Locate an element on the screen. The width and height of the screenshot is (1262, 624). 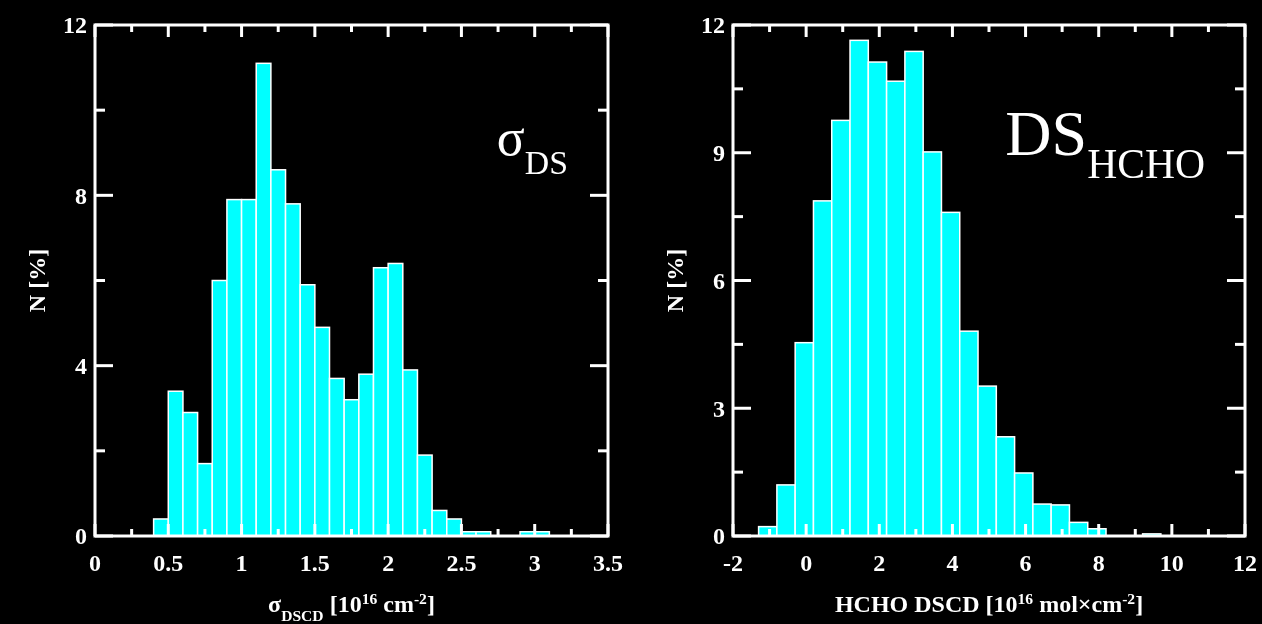
x-tick-label: 6 is located at coordinates (1025, 563).